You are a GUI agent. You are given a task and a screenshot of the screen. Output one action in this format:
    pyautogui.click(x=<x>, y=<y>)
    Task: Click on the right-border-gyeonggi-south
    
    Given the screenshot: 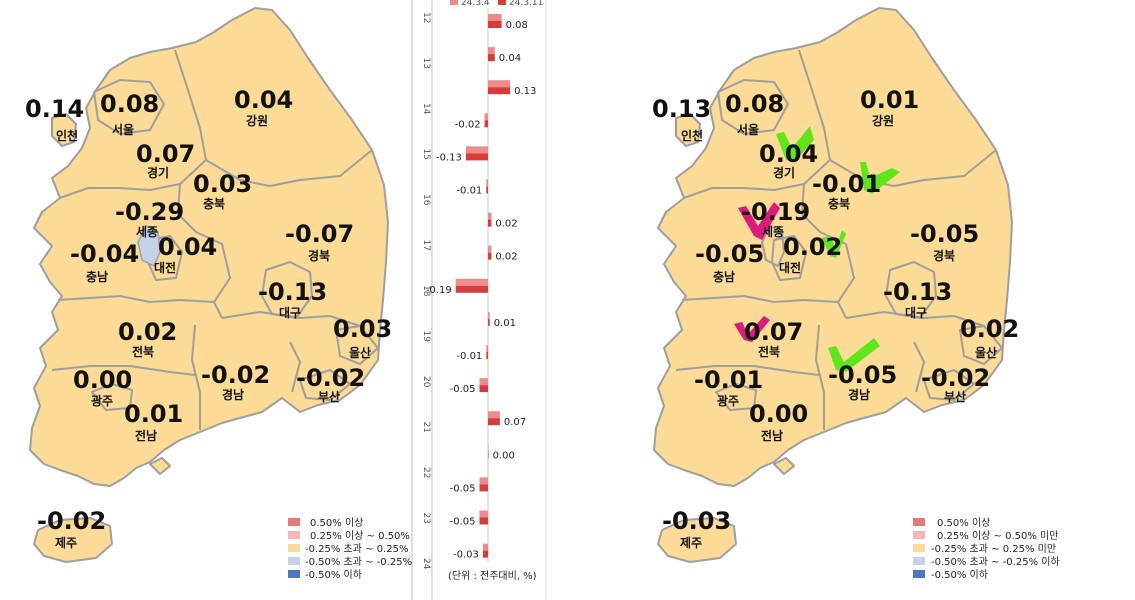 What is the action you would take?
    pyautogui.click(x=757, y=179)
    